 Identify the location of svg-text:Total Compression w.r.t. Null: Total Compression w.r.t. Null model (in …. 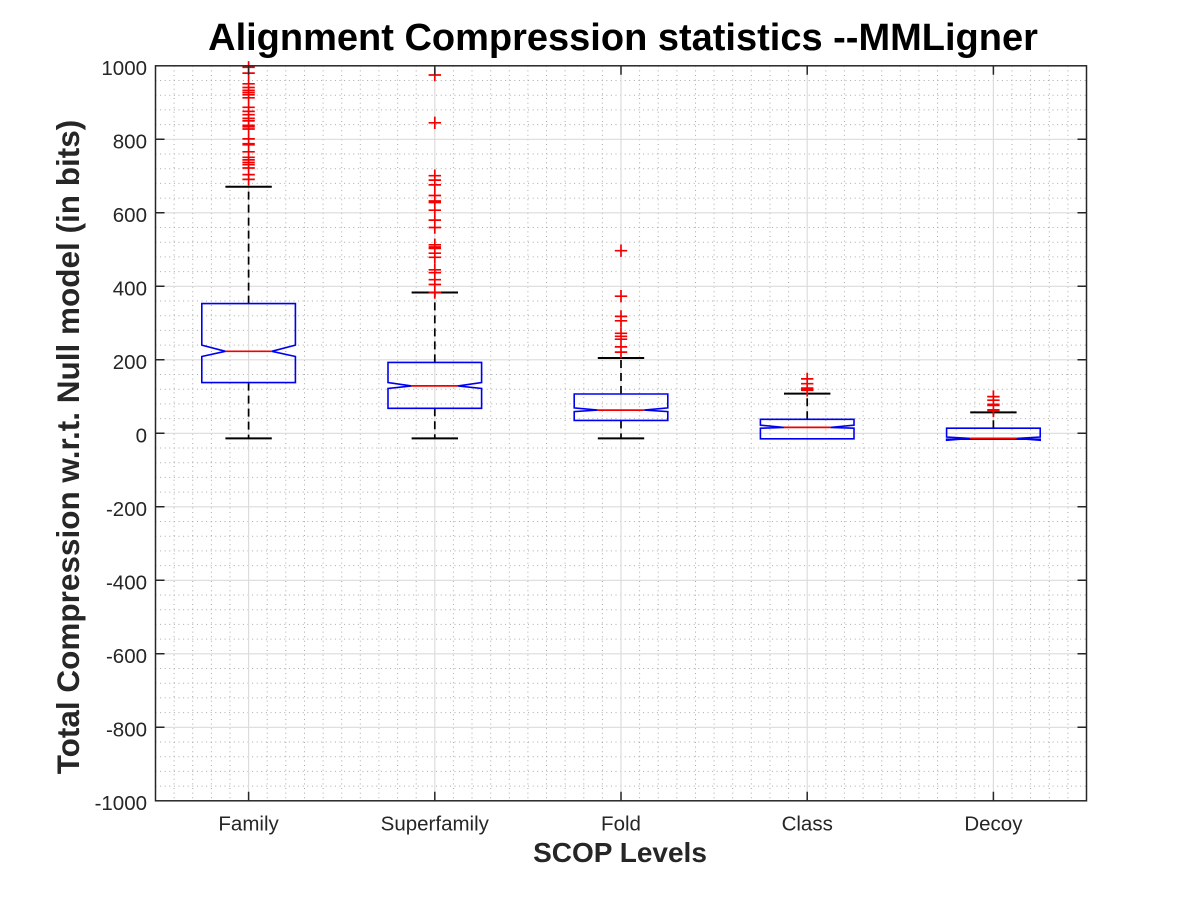
(68, 447).